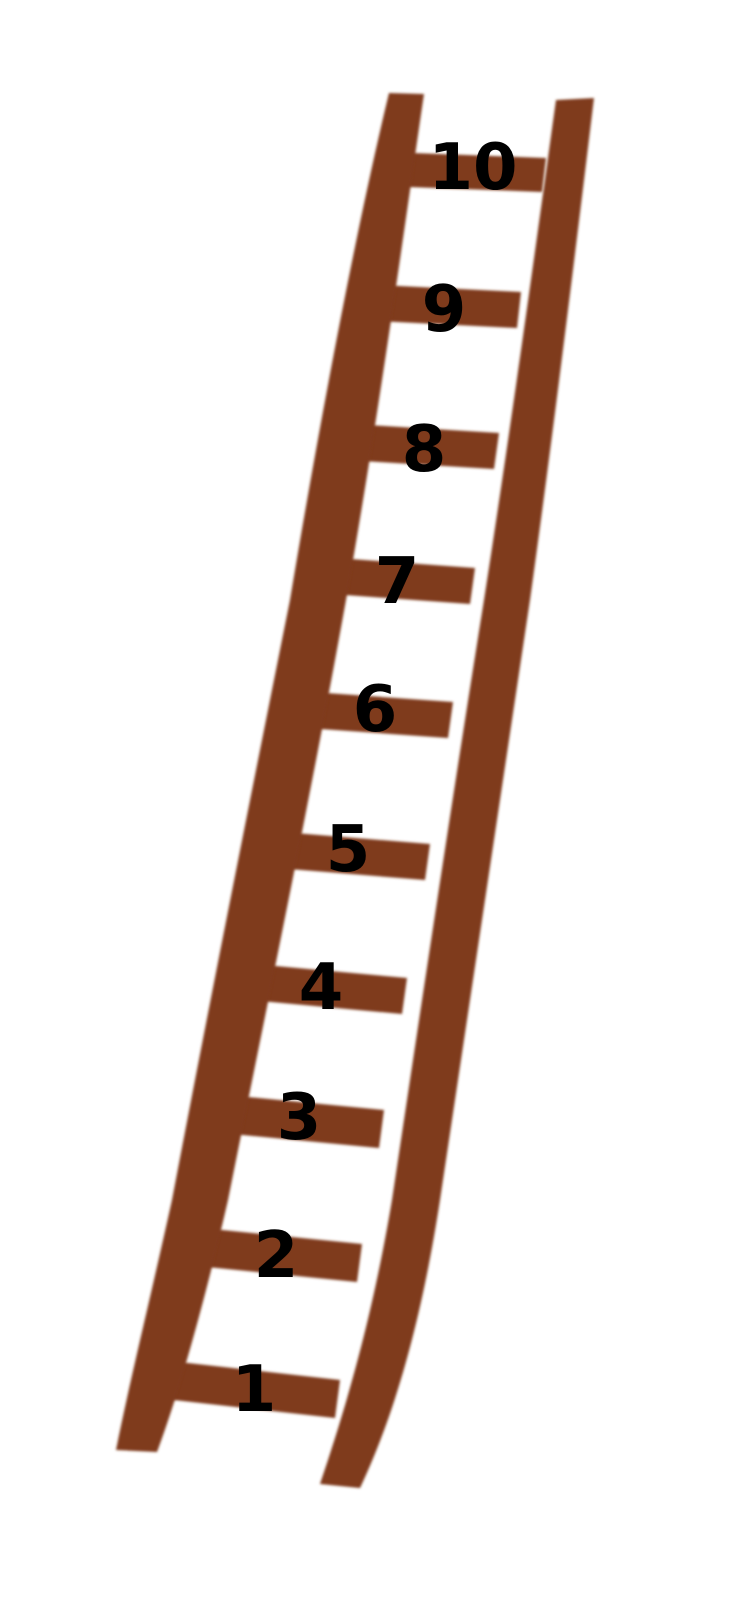  I want to click on rung-label-8: 8, so click(424, 450).